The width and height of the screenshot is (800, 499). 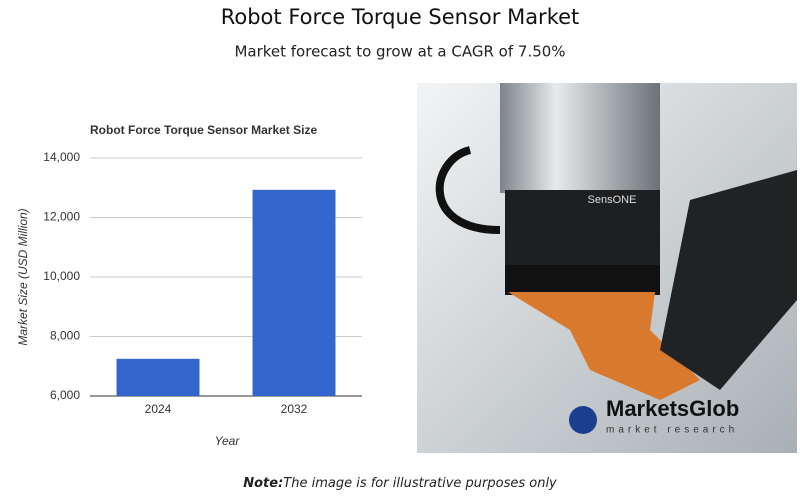 What do you see at coordinates (580, 138) in the screenshot?
I see `robot-arm` at bounding box center [580, 138].